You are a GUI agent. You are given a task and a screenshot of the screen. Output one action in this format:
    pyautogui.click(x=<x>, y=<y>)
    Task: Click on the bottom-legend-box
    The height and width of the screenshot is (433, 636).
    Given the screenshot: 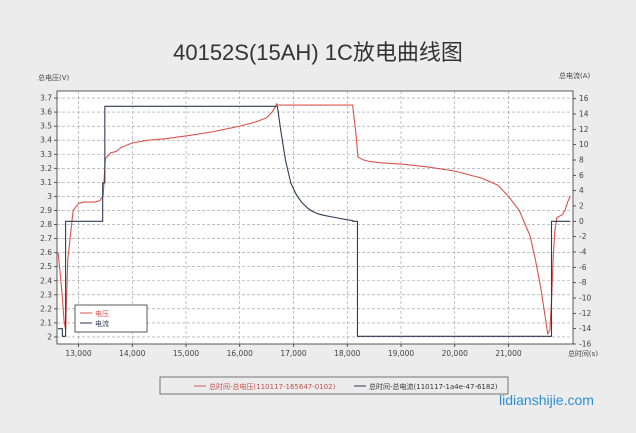 What is the action you would take?
    pyautogui.click(x=334, y=385)
    